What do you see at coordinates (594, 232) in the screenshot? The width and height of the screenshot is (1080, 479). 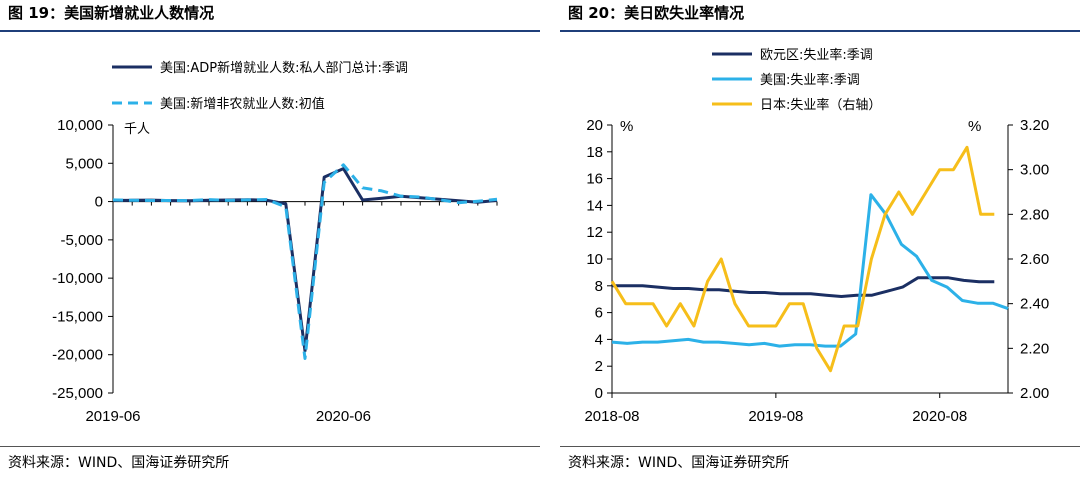 I see `y-tick-label: 12` at bounding box center [594, 232].